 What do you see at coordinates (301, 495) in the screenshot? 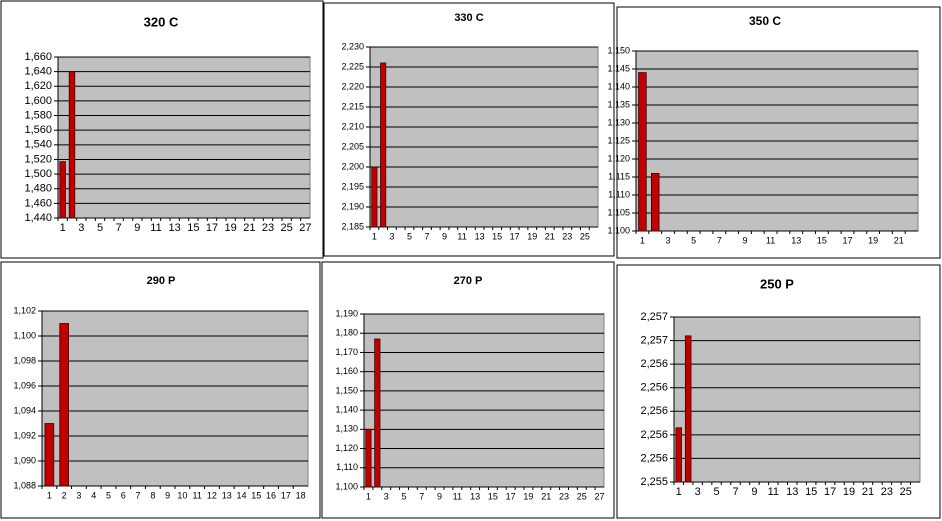
I see `x-tick-label: 18` at bounding box center [301, 495].